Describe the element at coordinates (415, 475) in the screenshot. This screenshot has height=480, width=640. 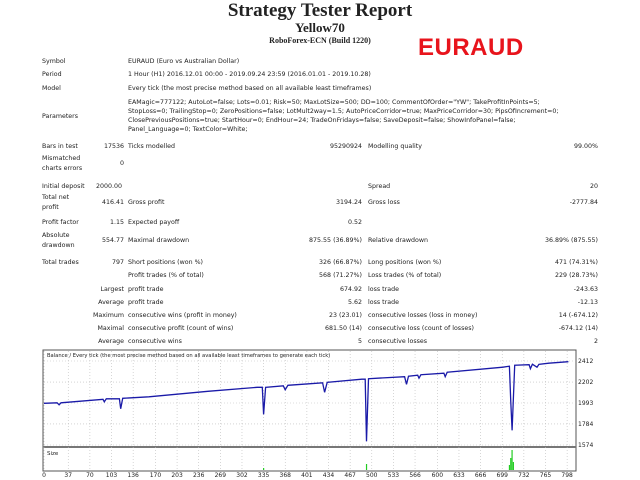
I see `x-tick-label: 566` at that location.